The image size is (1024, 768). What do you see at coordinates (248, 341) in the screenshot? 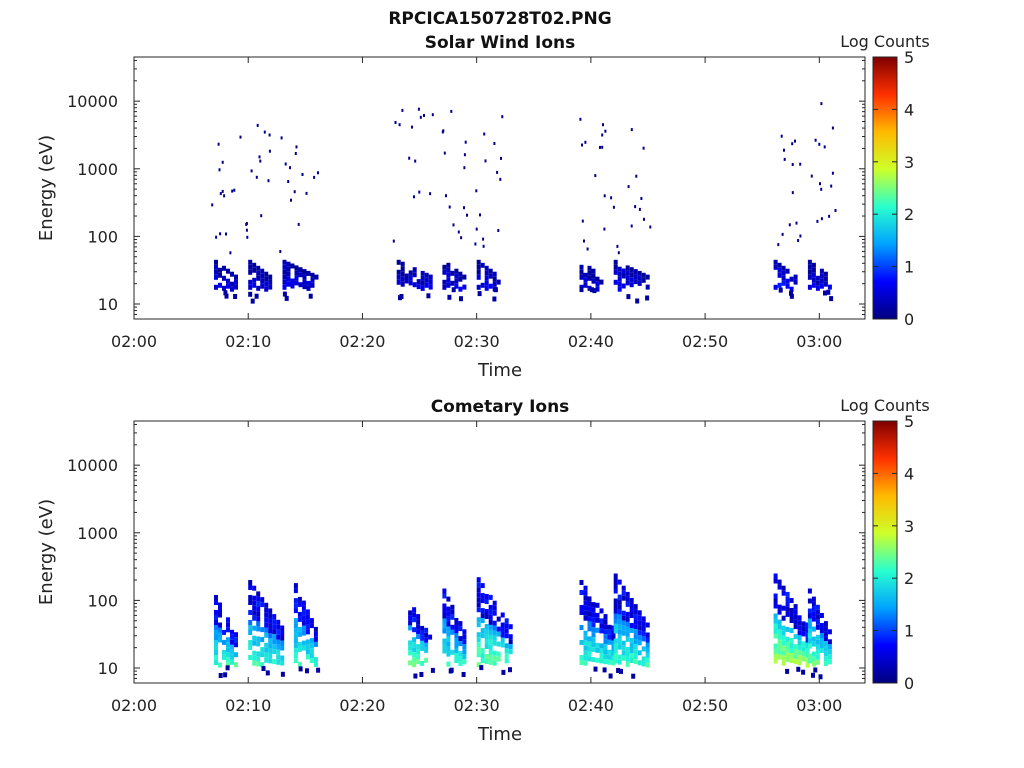
I see `x-tick-label: 02:10` at bounding box center [248, 341].